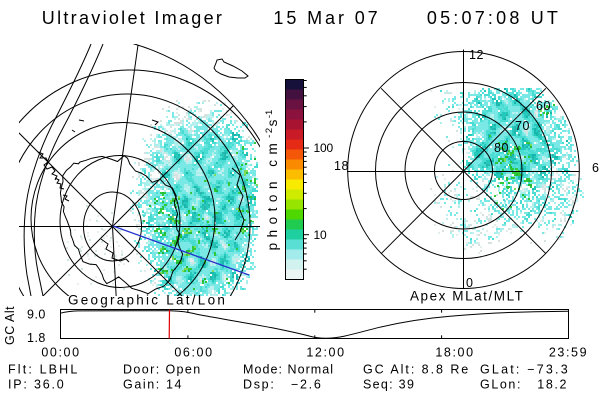  I want to click on svg-text: GC Alt, so click(10, 325).